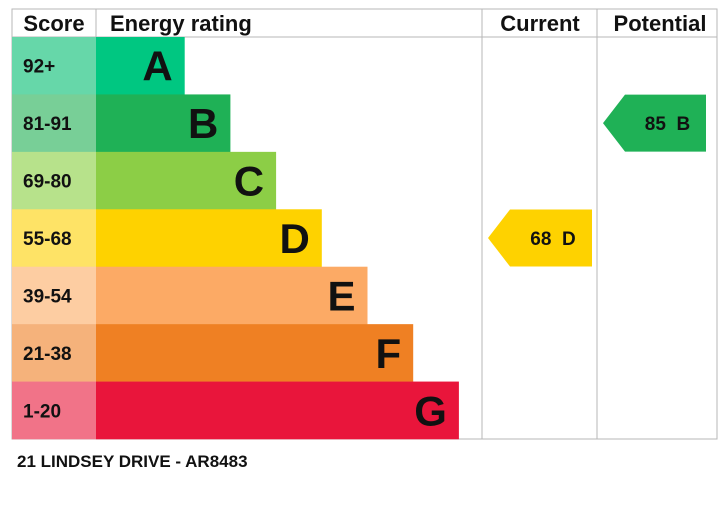  I want to click on band-e-letter: E, so click(341, 295).